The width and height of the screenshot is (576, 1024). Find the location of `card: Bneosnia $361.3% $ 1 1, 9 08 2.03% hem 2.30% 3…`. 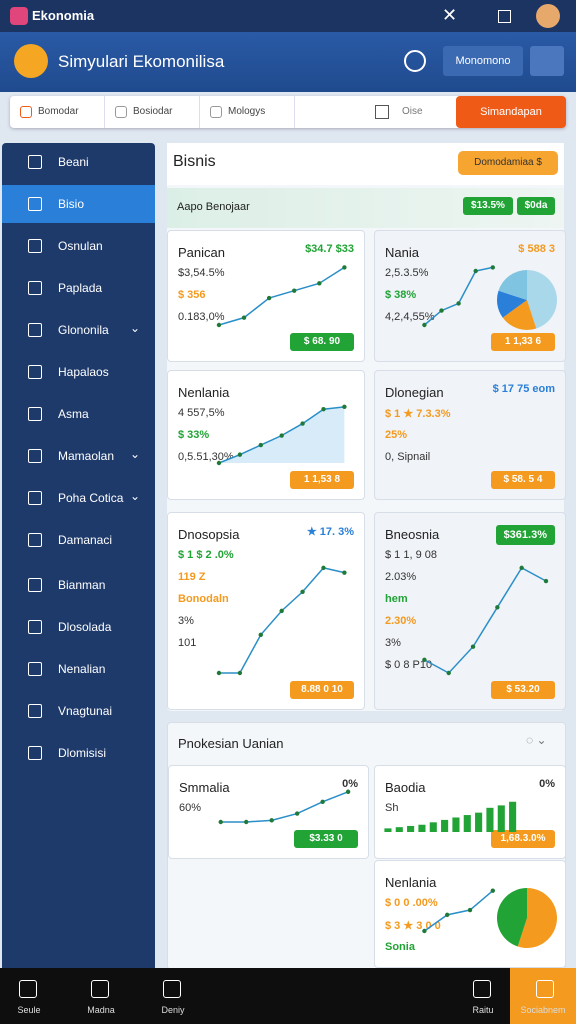

card: Bneosnia $361.3% $ 1 1, 9 08 2.03% hem 2.30% 3… is located at coordinates (470, 611).